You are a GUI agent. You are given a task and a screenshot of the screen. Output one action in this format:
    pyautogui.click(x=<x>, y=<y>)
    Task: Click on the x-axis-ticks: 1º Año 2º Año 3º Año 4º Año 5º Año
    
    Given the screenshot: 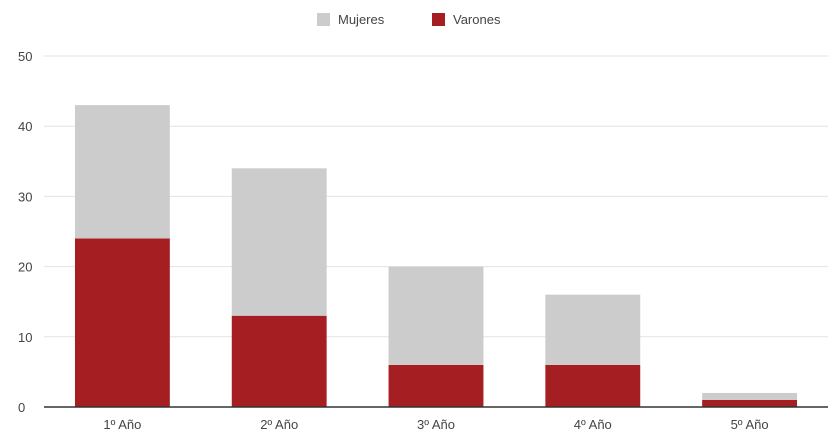 What is the action you would take?
    pyautogui.click(x=435, y=424)
    